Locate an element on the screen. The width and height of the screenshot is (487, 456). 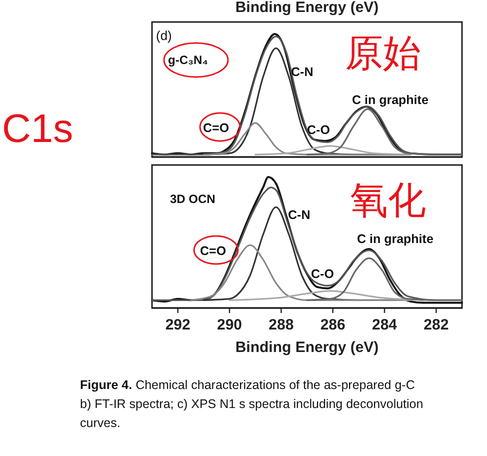
annotation: 原始 is located at coordinates (383, 54).